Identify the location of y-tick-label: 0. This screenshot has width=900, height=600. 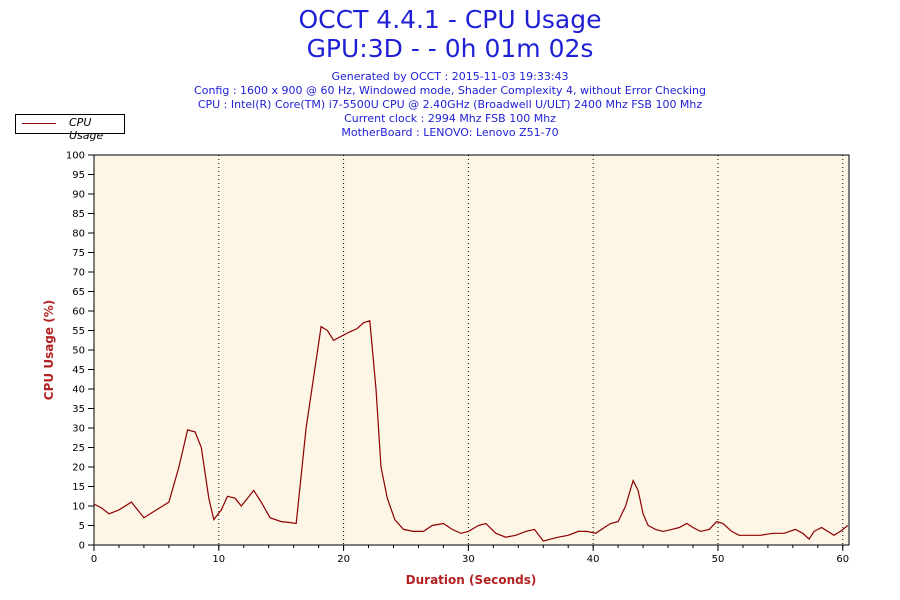
(82, 546).